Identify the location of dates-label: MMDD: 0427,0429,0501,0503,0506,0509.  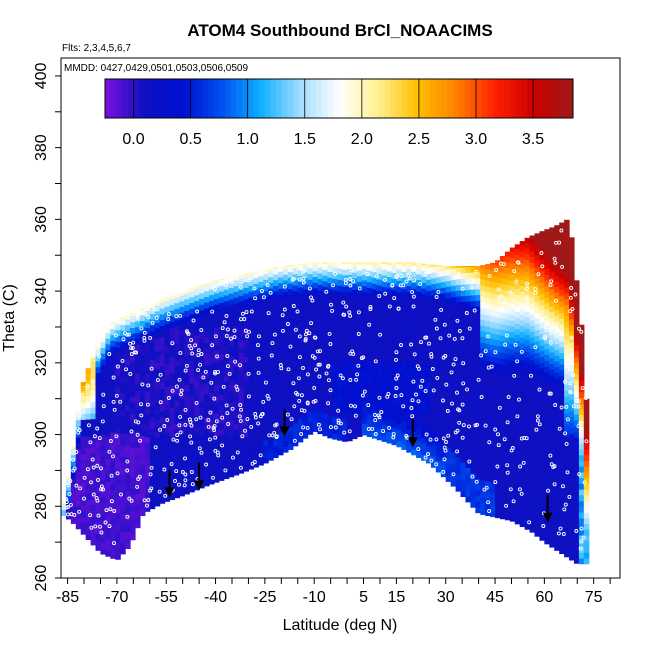
(156, 68).